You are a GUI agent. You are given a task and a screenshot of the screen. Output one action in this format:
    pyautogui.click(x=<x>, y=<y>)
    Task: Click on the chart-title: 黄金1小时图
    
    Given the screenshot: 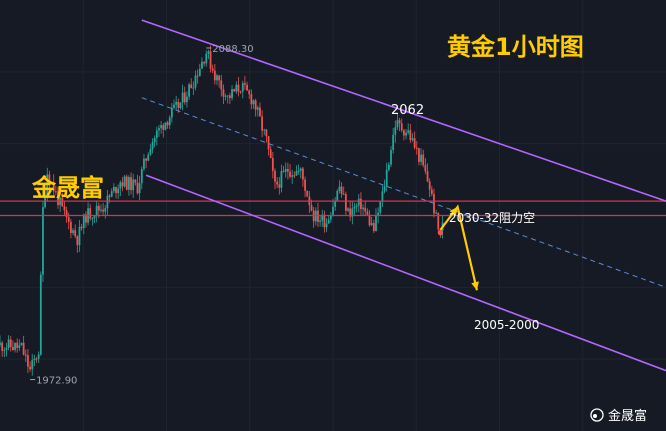 What is the action you would take?
    pyautogui.click(x=515, y=47)
    